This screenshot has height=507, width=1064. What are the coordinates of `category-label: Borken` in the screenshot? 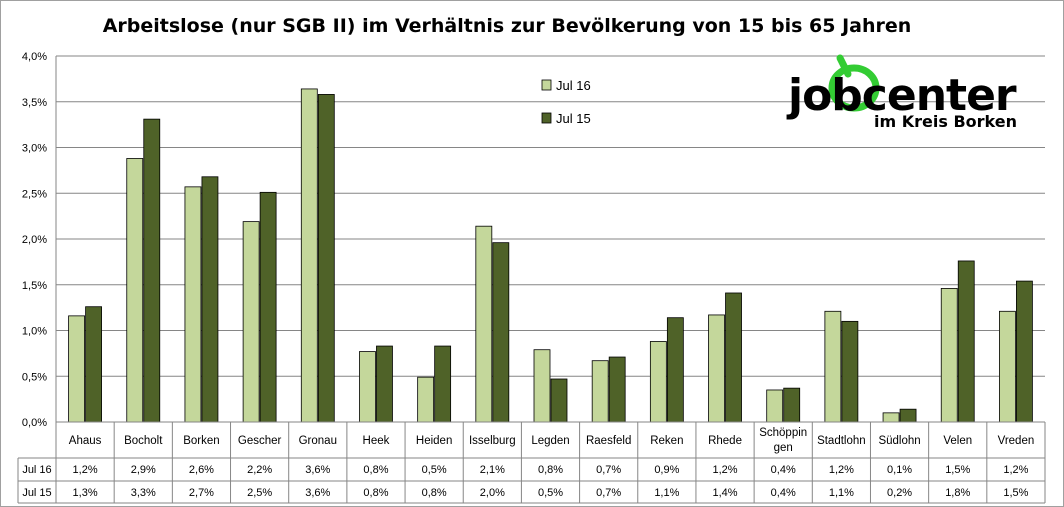 It's located at (201, 441).